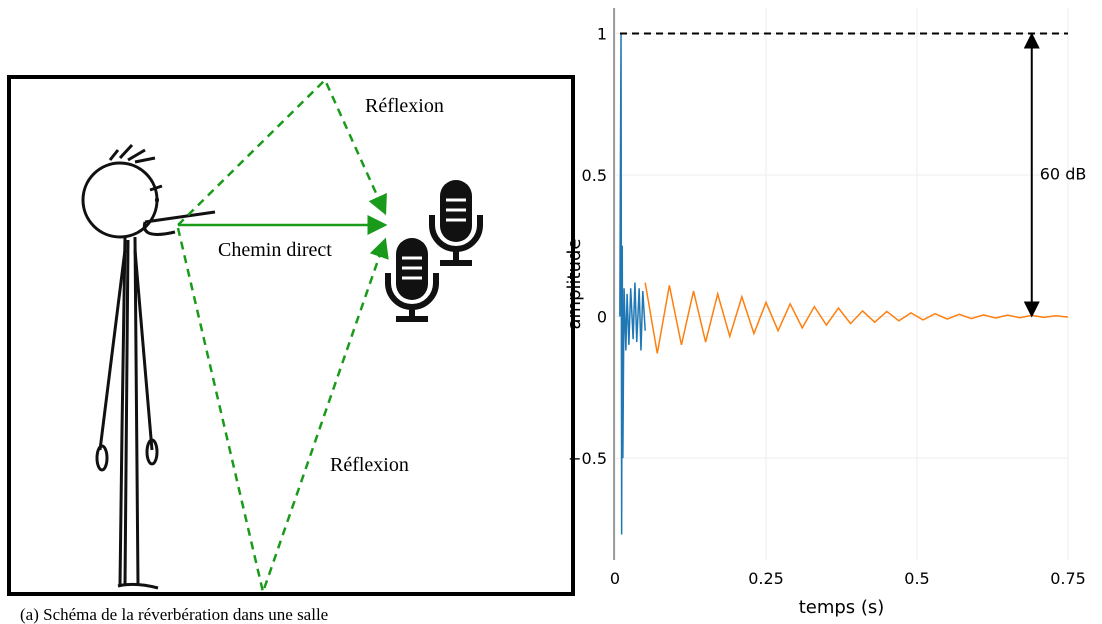 The height and width of the screenshot is (624, 1102). What do you see at coordinates (434, 251) in the screenshot?
I see `microphones` at bounding box center [434, 251].